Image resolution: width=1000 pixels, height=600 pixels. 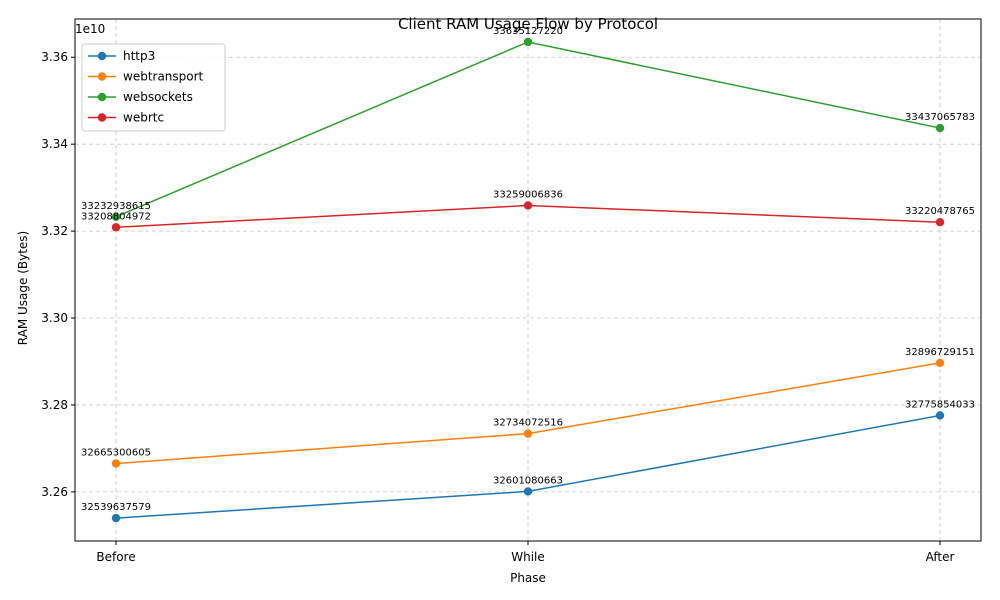 I want to click on legend: http3 webtransport websockets webrtc, so click(x=153, y=87).